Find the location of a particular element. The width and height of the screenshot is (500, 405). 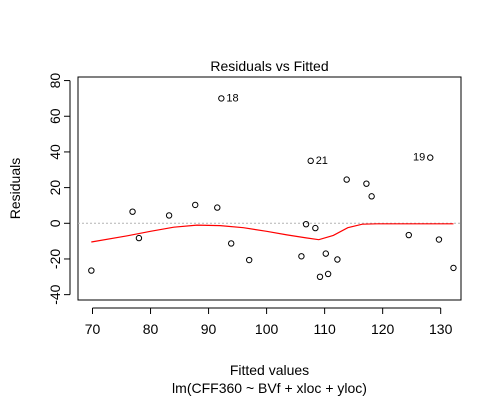

x-axis-label: Fitted values is located at coordinates (269, 370).